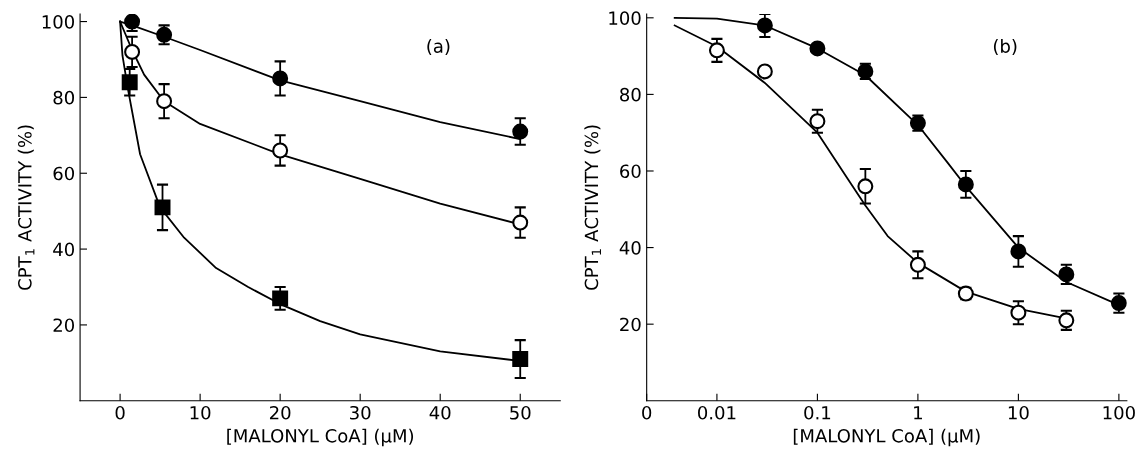  I want to click on x-tick-label: 1, so click(918, 413).